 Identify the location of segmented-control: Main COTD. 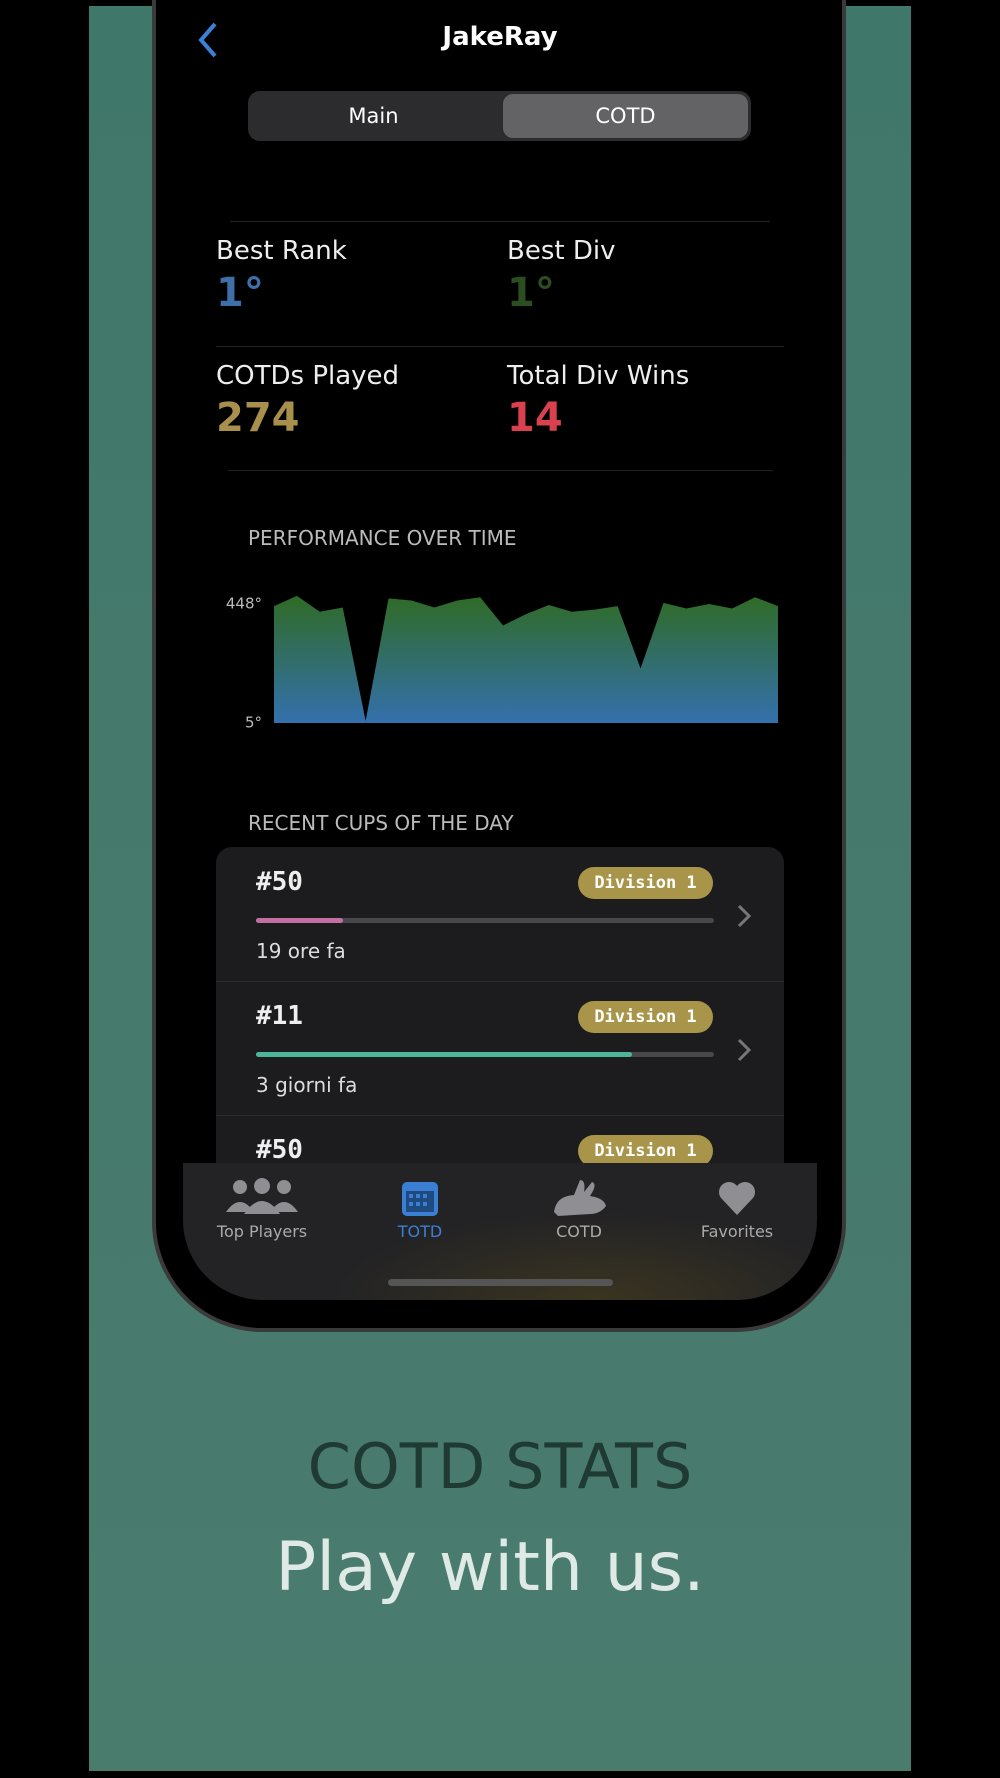
(499, 116).